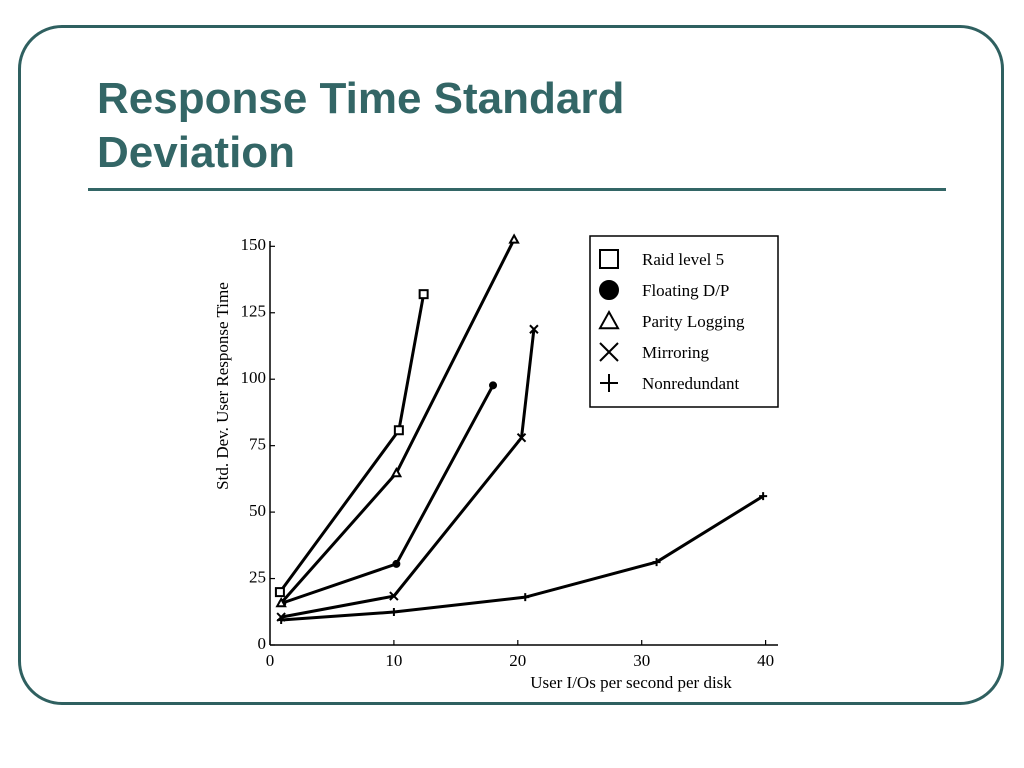 Image resolution: width=1024 pixels, height=768 pixels. What do you see at coordinates (765, 660) in the screenshot?
I see `x-tick-label: 40` at bounding box center [765, 660].